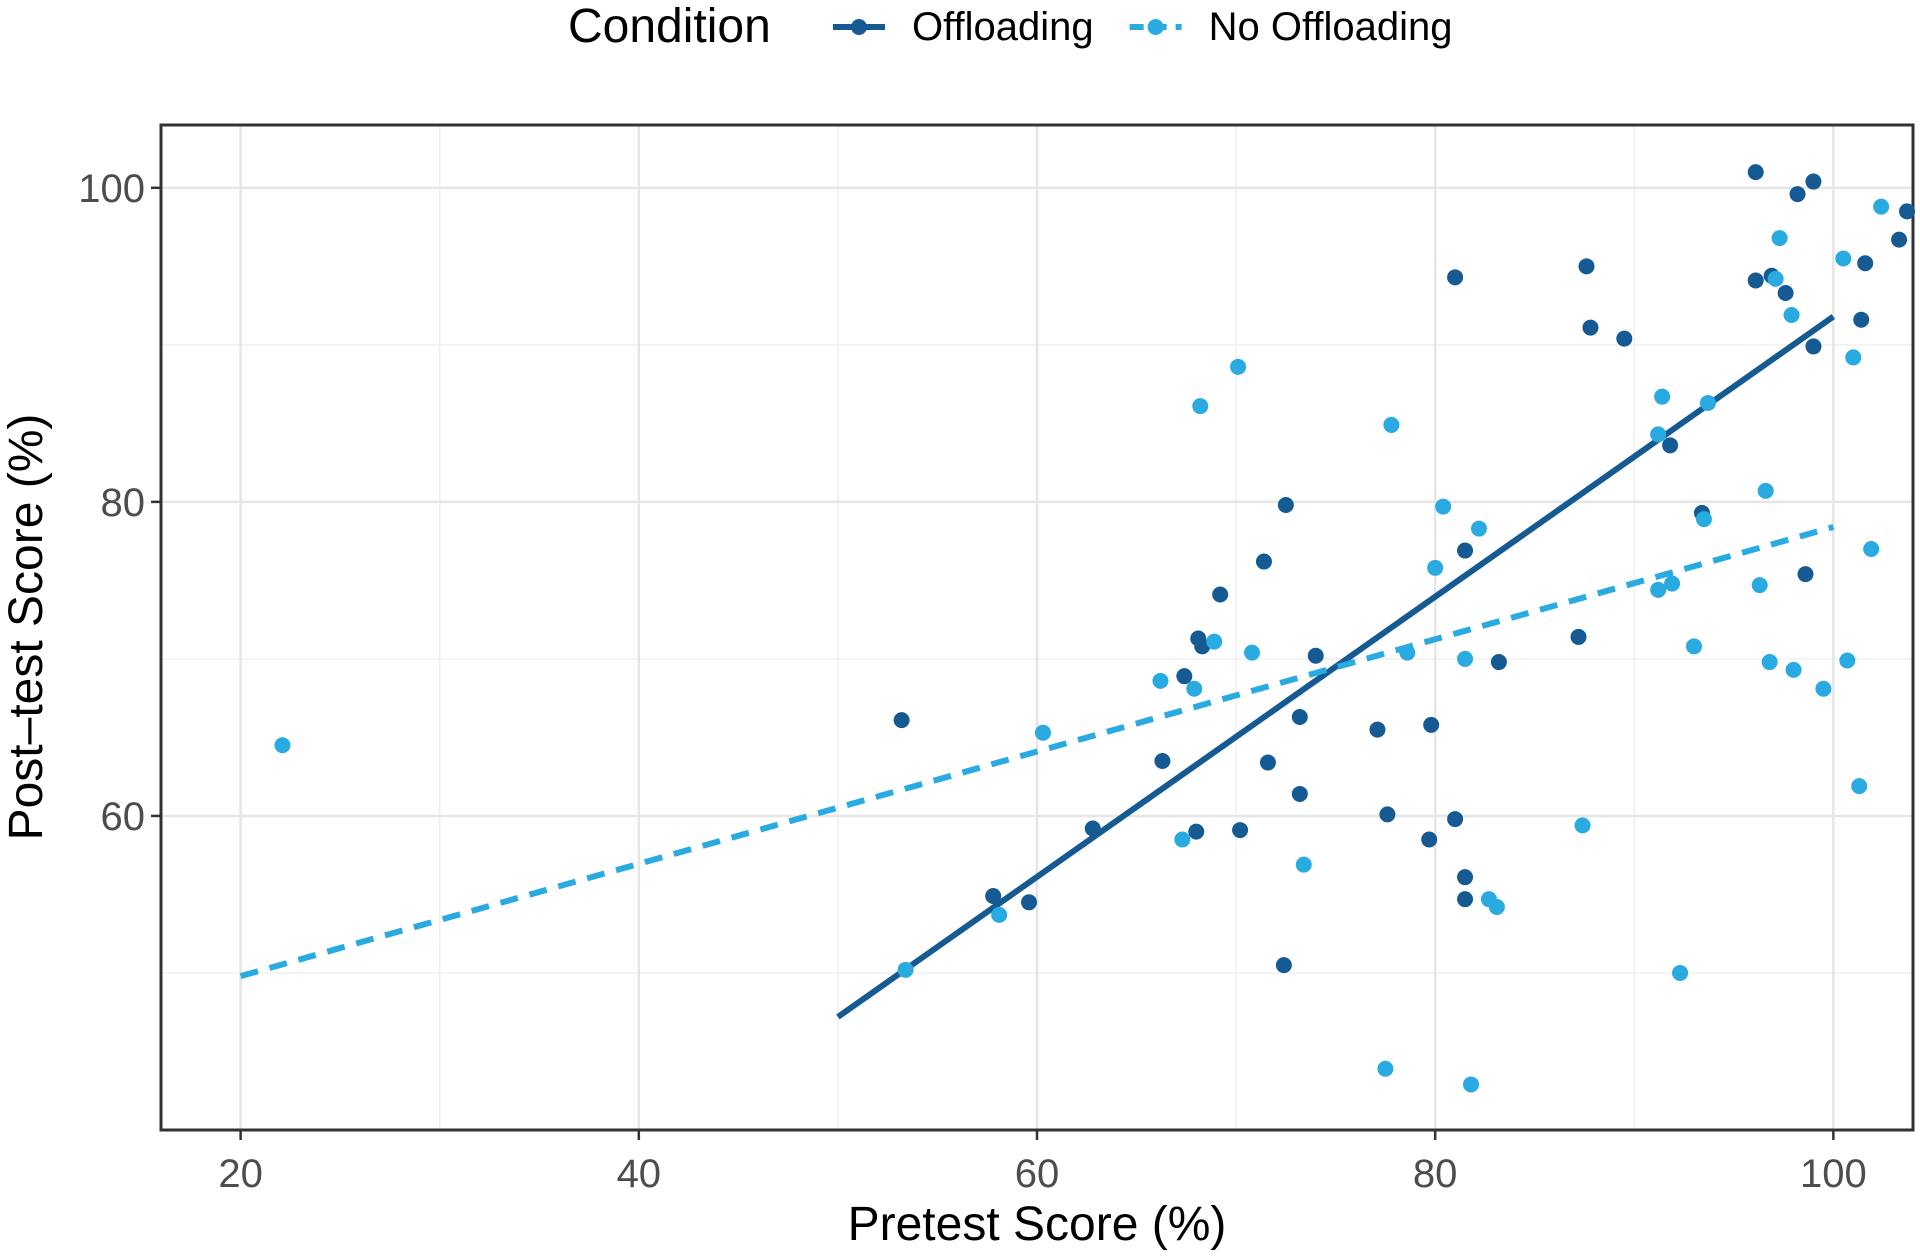  What do you see at coordinates (1435, 1174) in the screenshot?
I see `x-tick-label: 80` at bounding box center [1435, 1174].